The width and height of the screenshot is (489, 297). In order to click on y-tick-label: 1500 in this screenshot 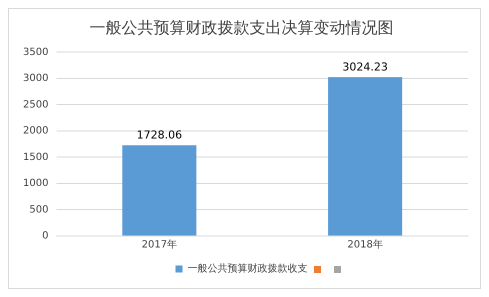, I will do `click(35, 157)`.